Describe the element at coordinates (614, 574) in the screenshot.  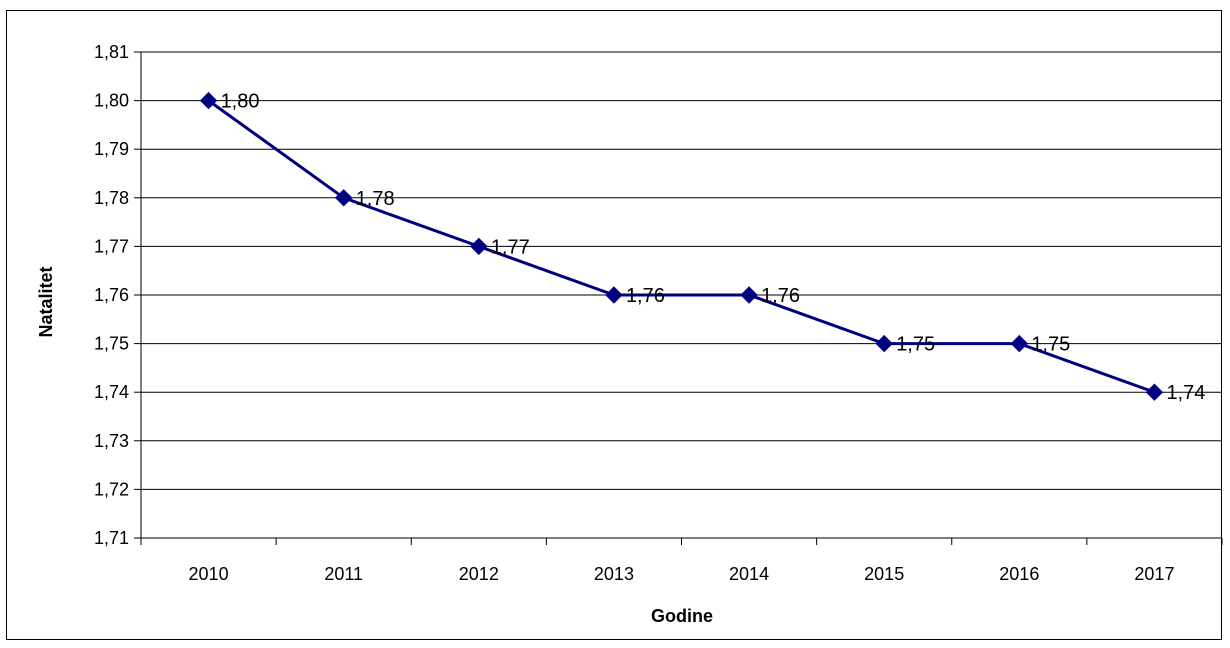
I see `x-tick-label: 2013` at that location.